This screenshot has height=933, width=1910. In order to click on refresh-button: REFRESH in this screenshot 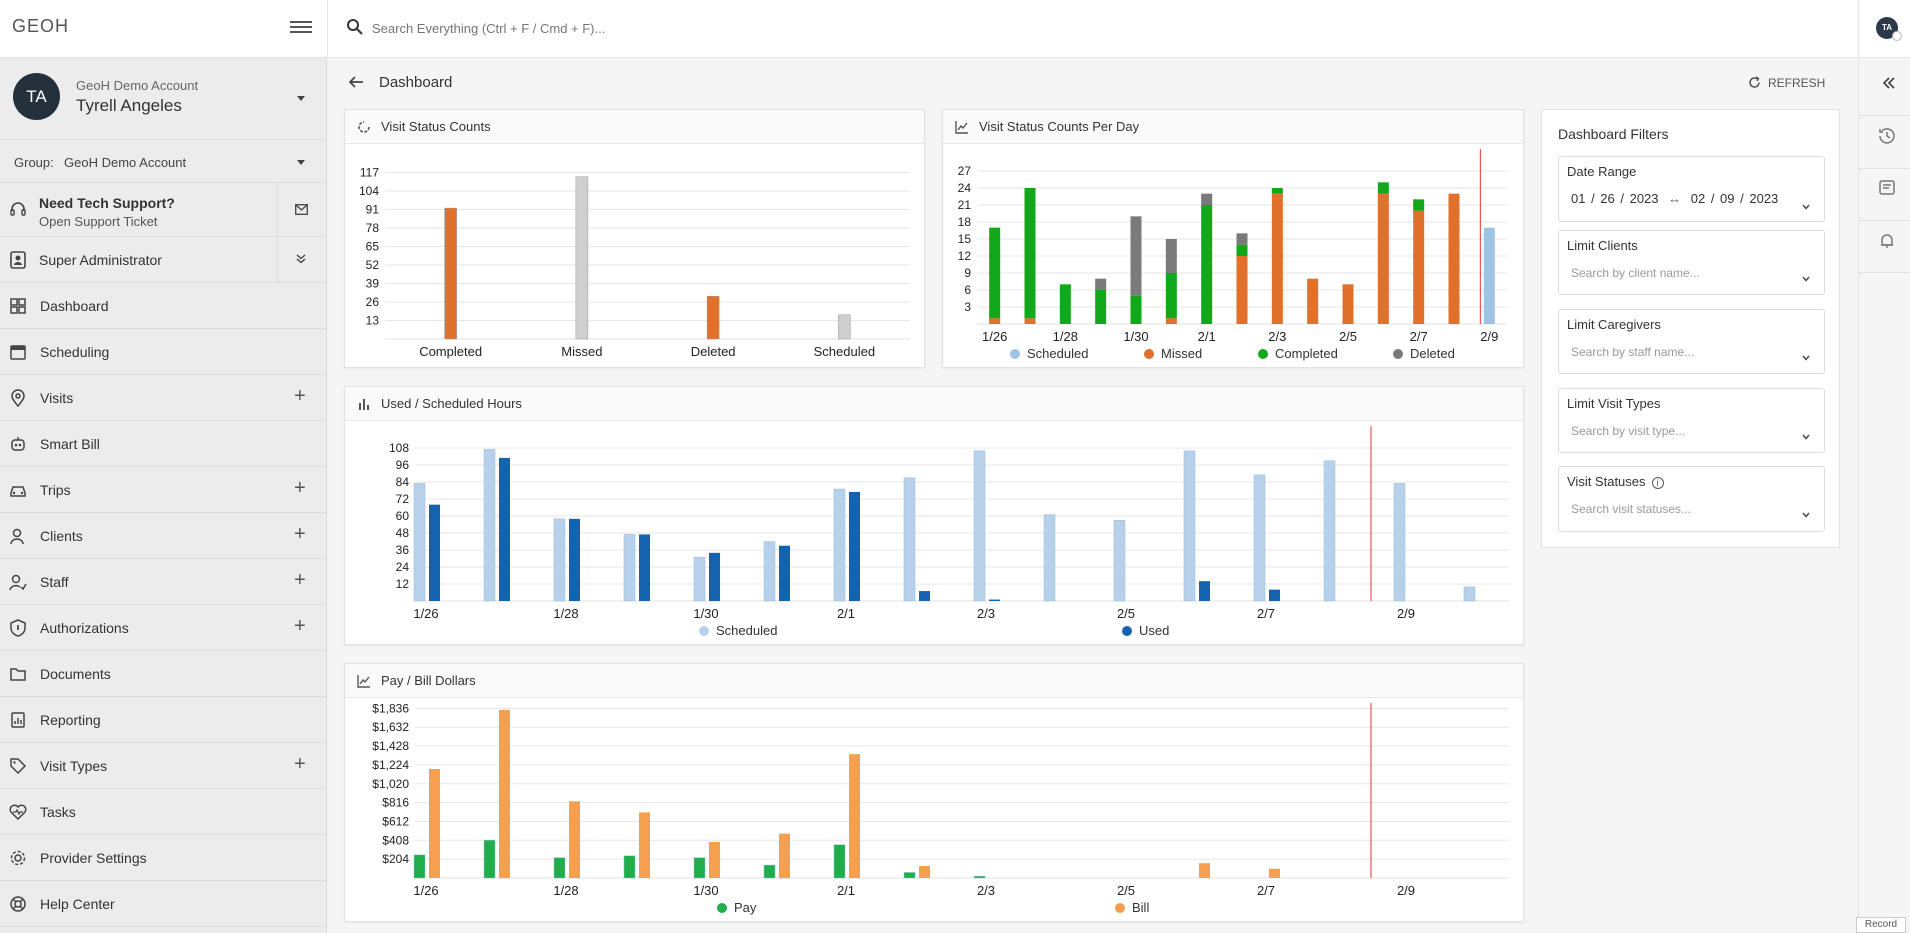, I will do `click(1797, 83)`.